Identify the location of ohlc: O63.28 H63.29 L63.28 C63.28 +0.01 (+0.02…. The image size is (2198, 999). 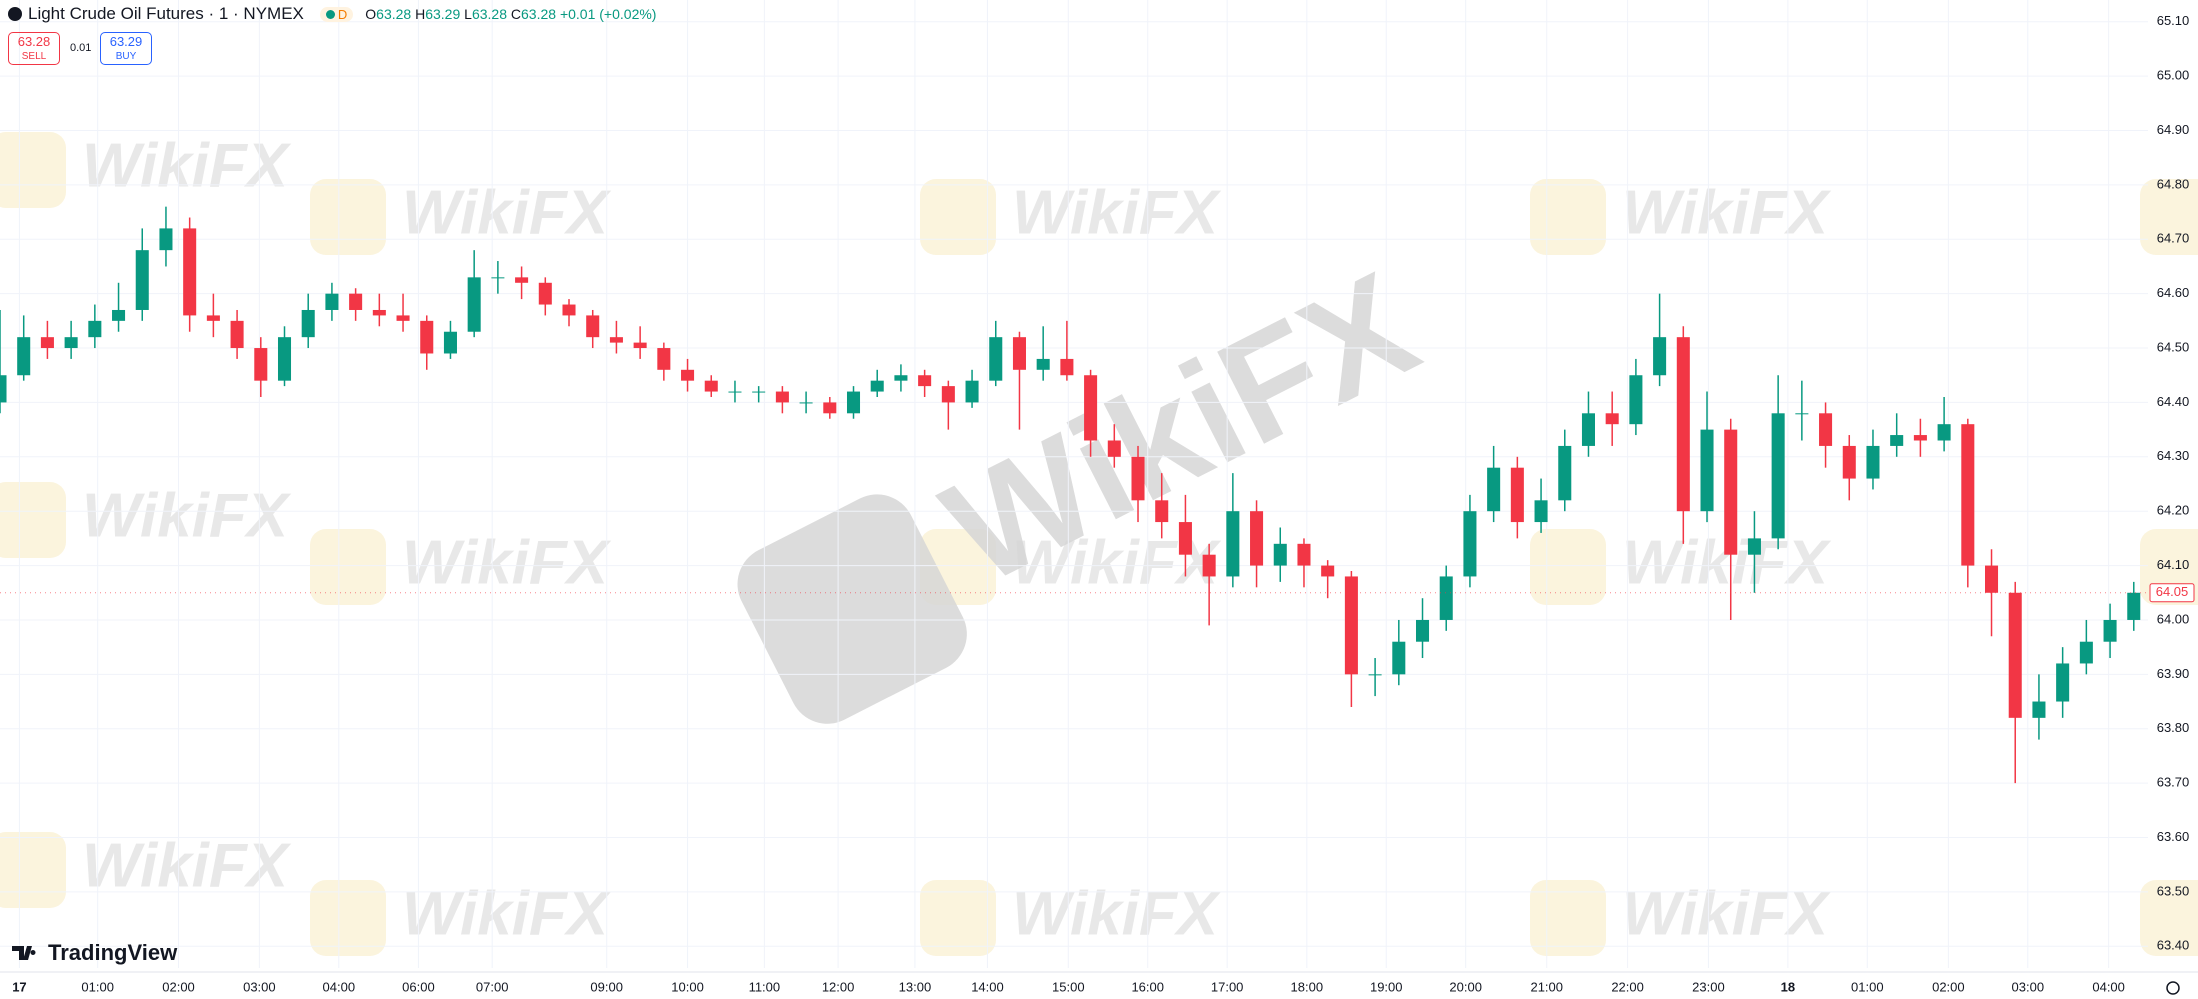
(510, 14).